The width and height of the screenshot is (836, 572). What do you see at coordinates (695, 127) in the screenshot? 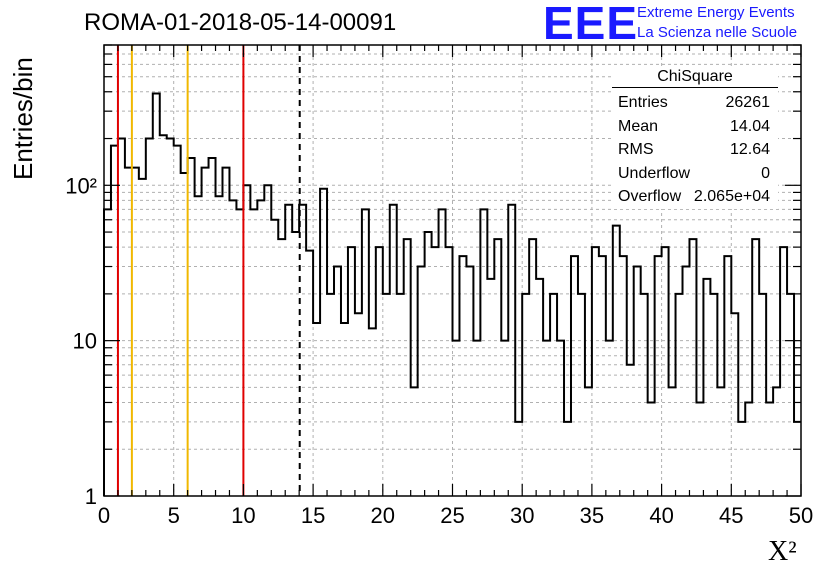
I see `stats-row-mean: Mean 14.04` at bounding box center [695, 127].